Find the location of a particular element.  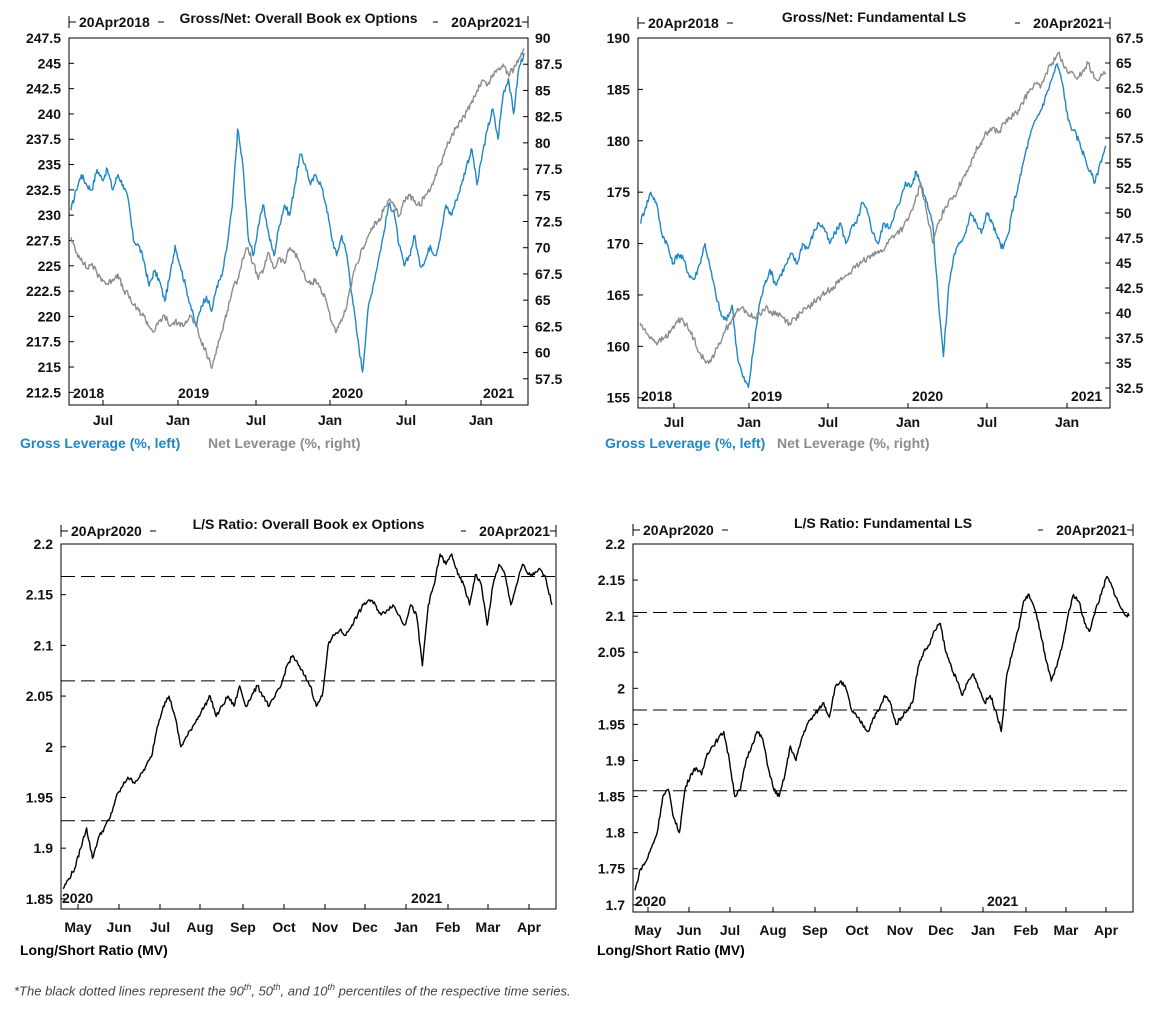

y-tick-label: 235 is located at coordinates (50, 165).